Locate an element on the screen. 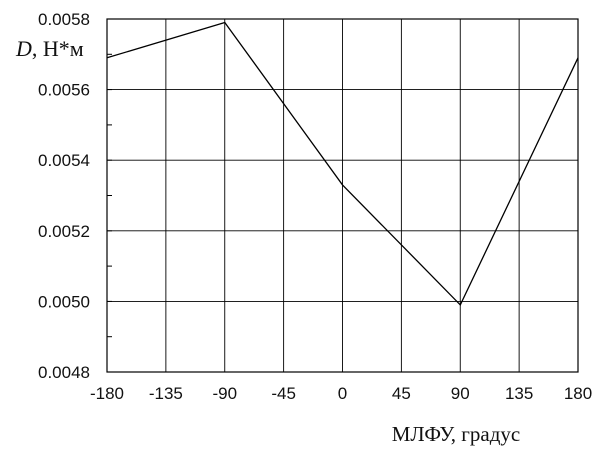 This screenshot has width=598, height=450. y-tick-label: 0.0056 is located at coordinates (64, 90).